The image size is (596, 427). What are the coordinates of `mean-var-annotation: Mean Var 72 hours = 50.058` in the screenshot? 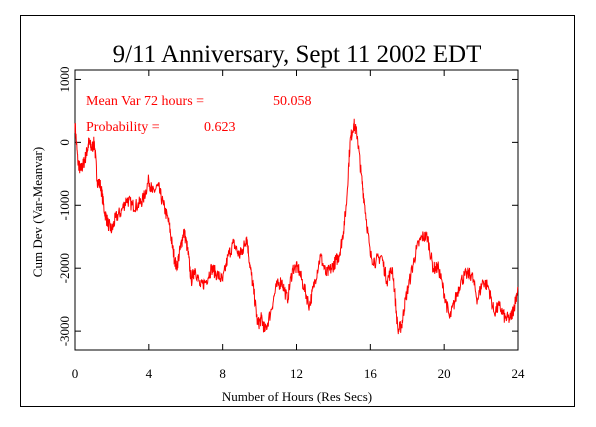 It's located at (199, 101).